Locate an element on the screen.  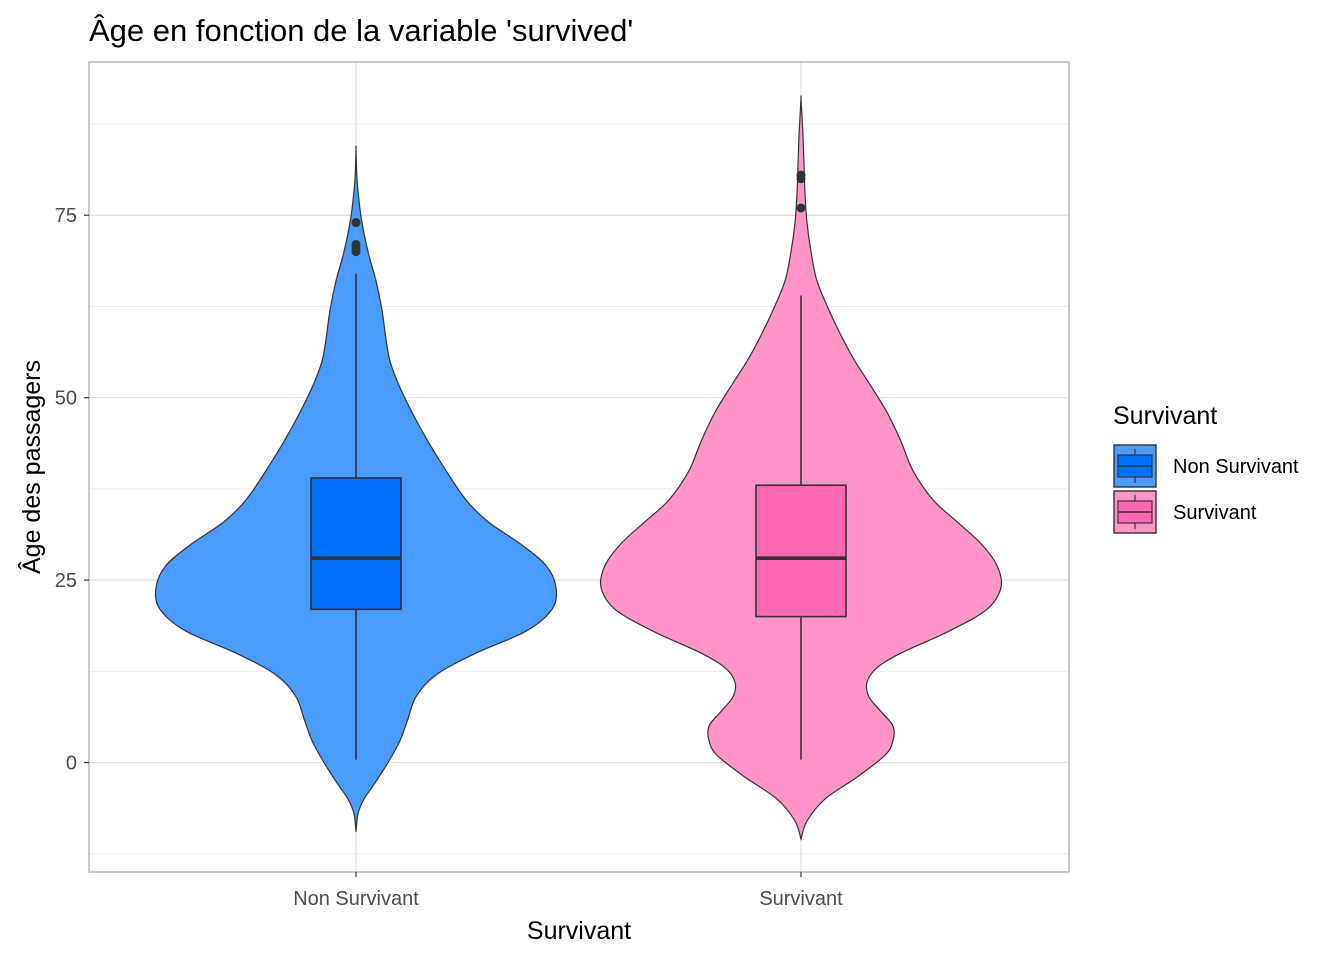
y-tick-label: 0 is located at coordinates (71, 764).